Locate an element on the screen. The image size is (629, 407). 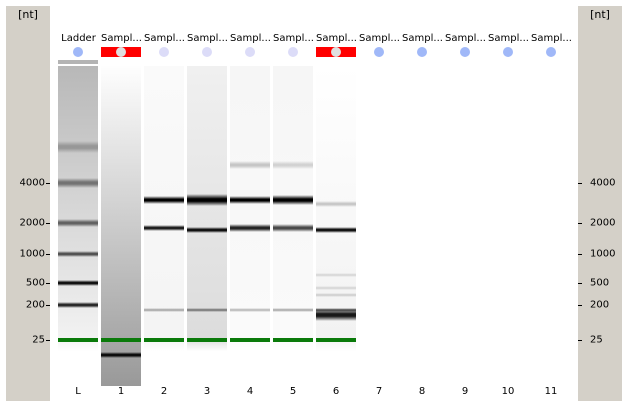
lane-number: 5 is located at coordinates (293, 391).